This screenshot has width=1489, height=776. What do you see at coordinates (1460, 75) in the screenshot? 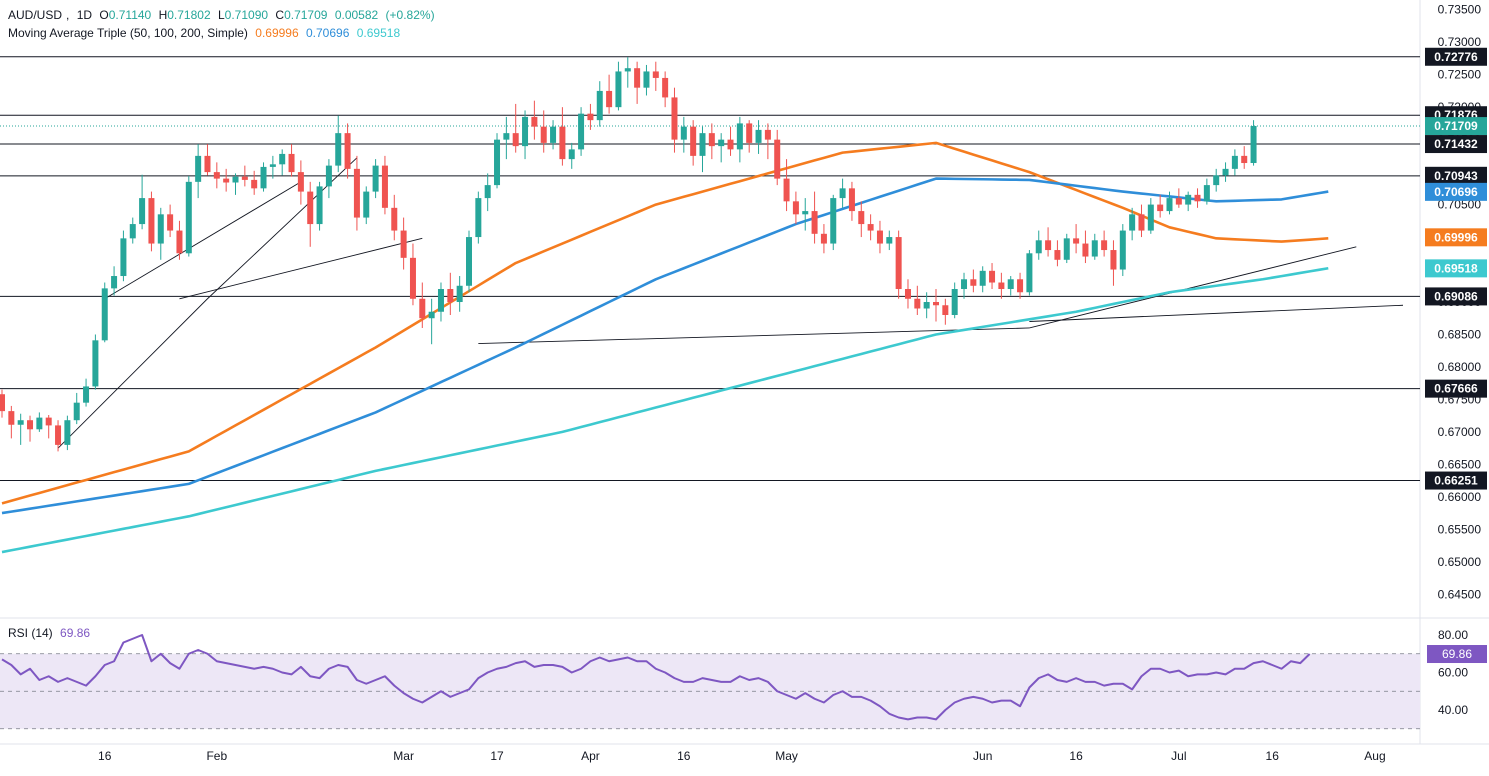
I see `price-tick-label: 0.72500` at bounding box center [1460, 75].